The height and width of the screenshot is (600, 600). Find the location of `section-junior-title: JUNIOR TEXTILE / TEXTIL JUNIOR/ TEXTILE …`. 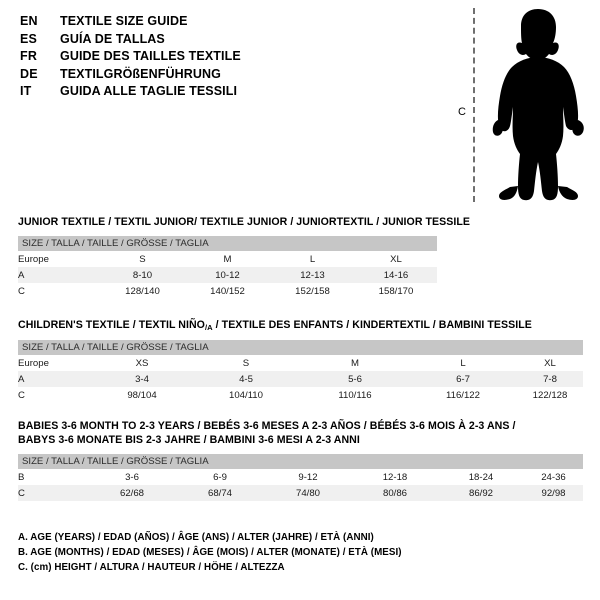

section-junior-title: JUNIOR TEXTILE / TEXTIL JUNIOR/ TEXTILE … is located at coordinates (244, 222).